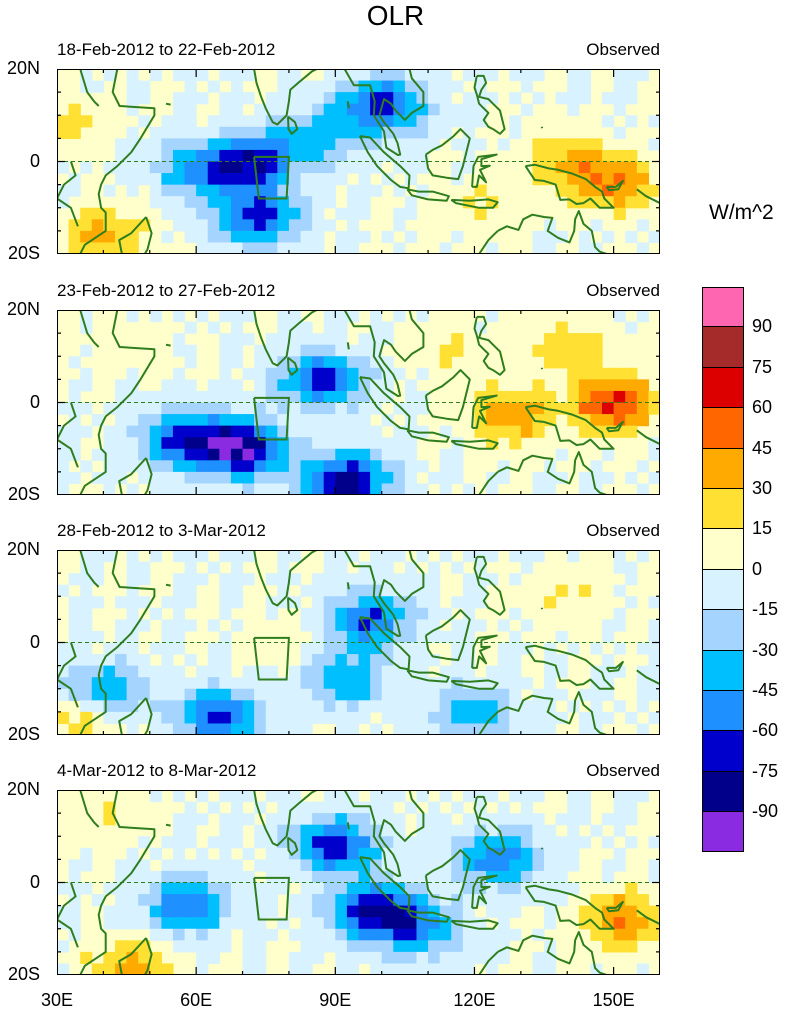 The image size is (791, 1013). I want to click on colorbar-label: 0, so click(757, 568).